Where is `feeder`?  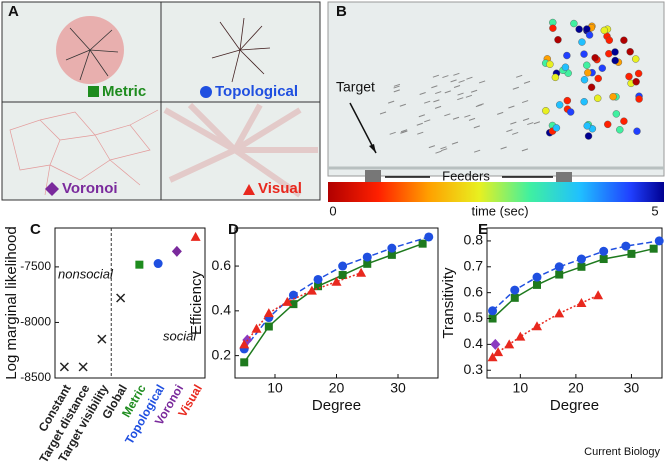 feeder is located at coordinates (373, 176).